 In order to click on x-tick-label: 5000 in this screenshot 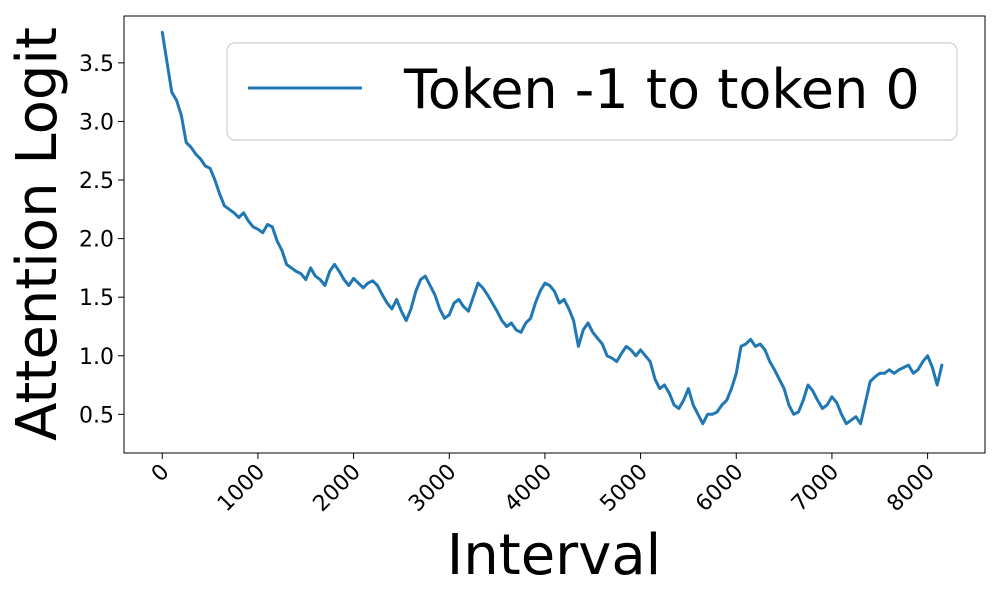, I will do `click(624, 488)`.